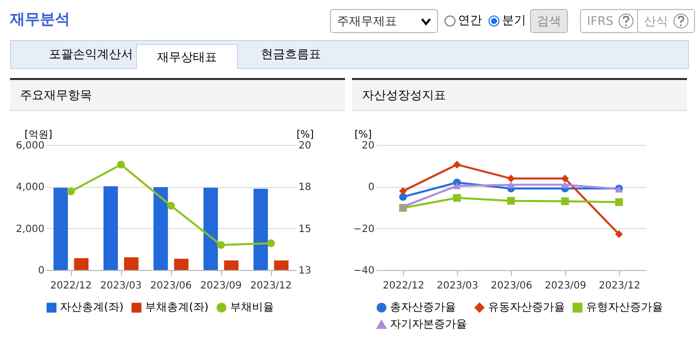 This screenshot has width=697, height=342. Describe the element at coordinates (428, 324) in the screenshot. I see `legend-label: 자기자본증가율` at that location.